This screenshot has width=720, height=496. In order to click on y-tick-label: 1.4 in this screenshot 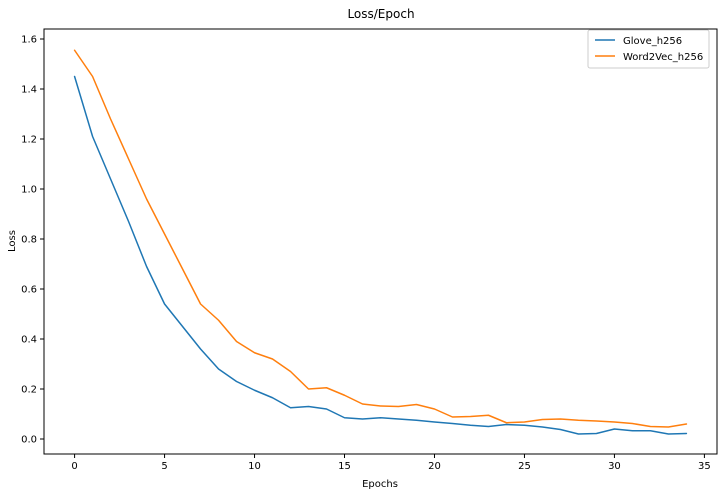, I will do `click(29, 90)`.